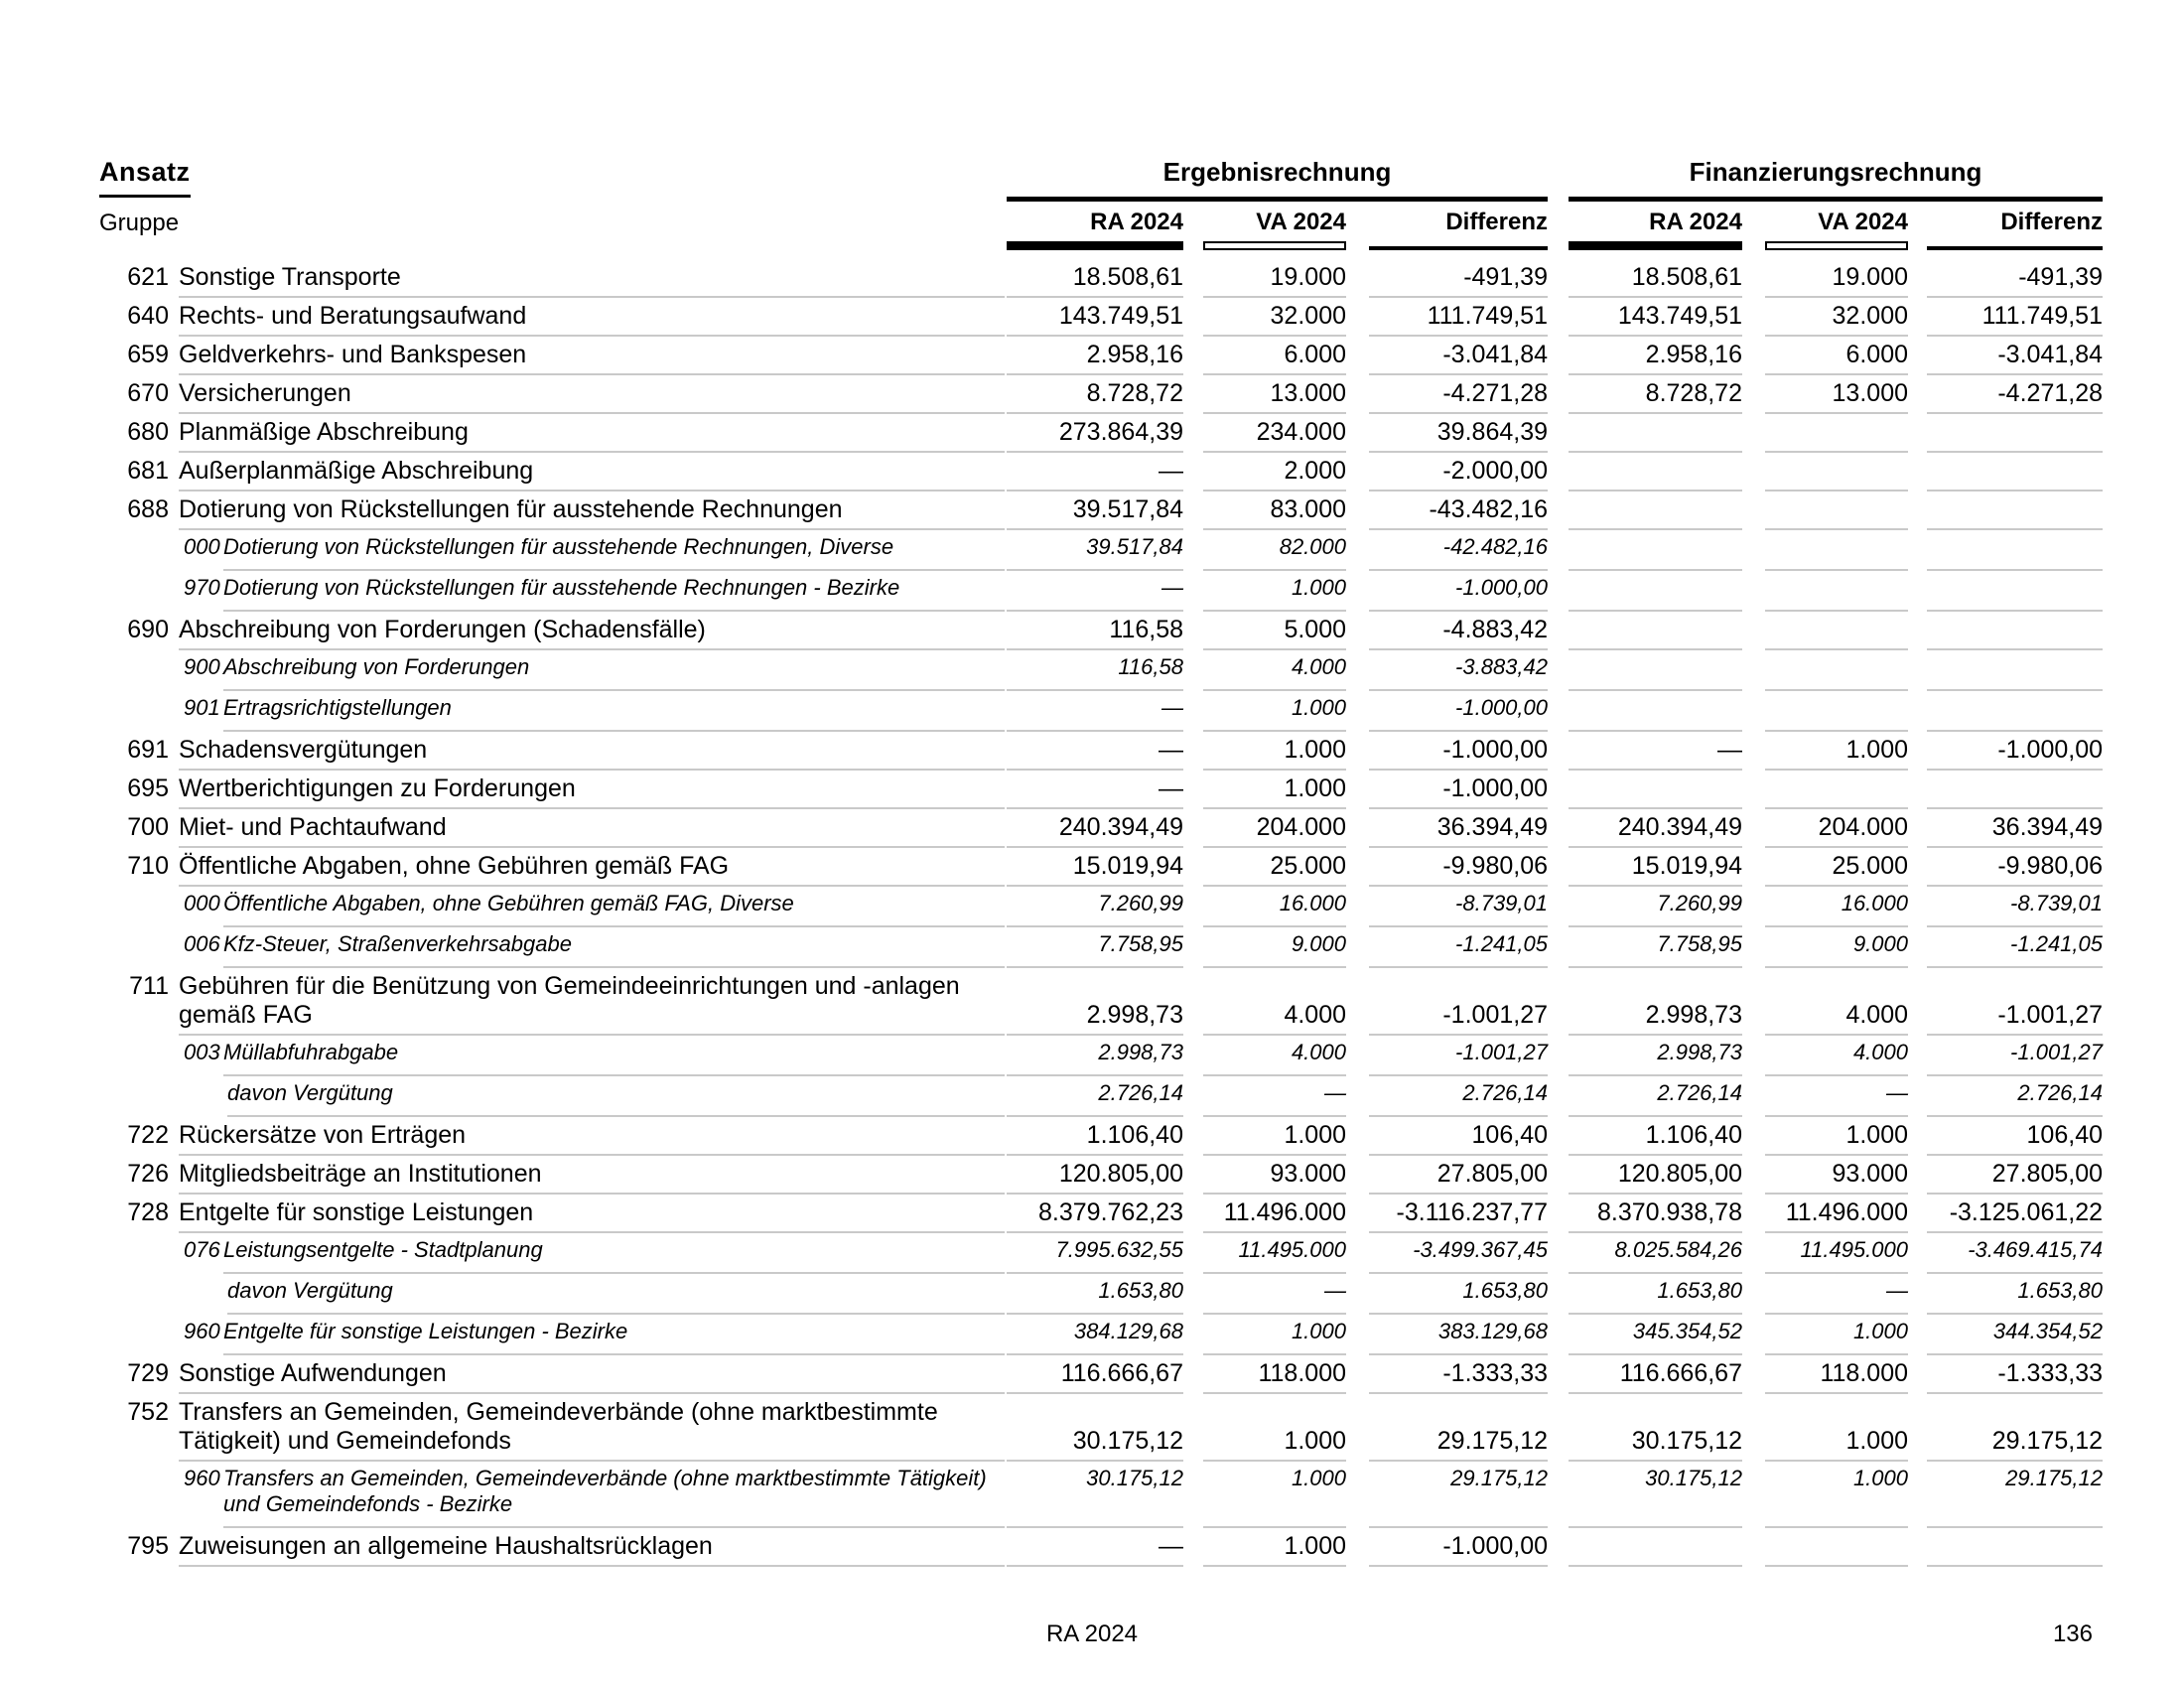  Describe the element at coordinates (1095, 356) in the screenshot. I see `value-cell-erg-ra: 2.958,16` at that location.